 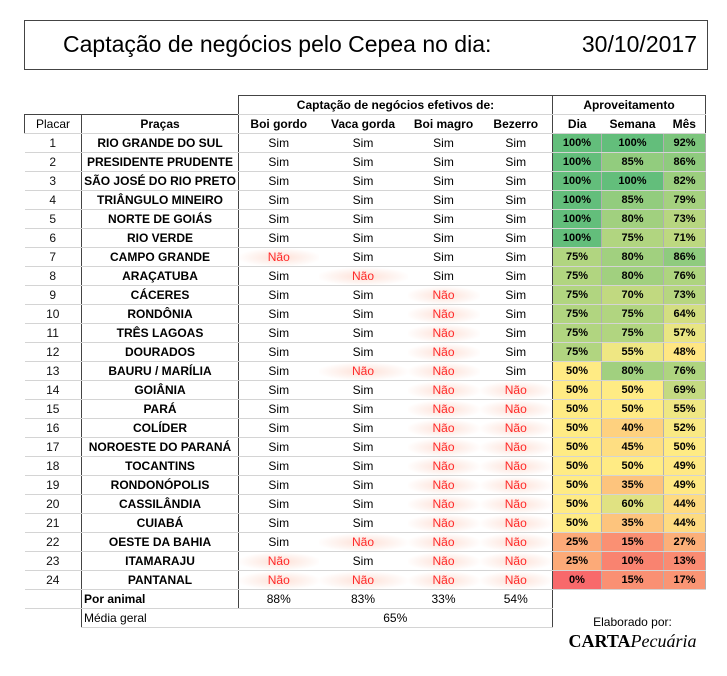 I want to click on mes-pct-cell: 57%, so click(x=684, y=333).